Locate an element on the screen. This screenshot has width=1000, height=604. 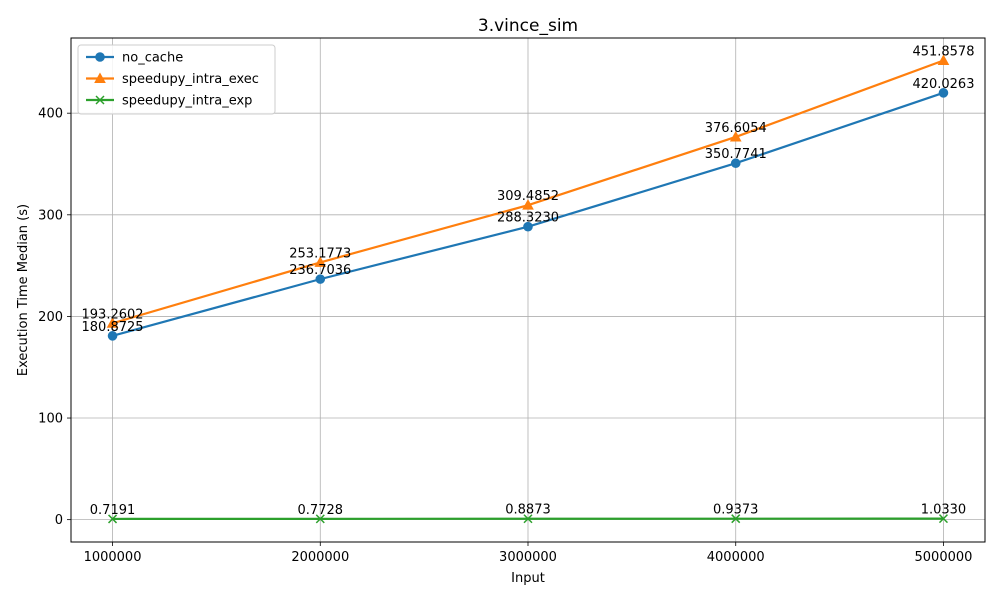
y-tick-label: 0 is located at coordinates (59, 520).